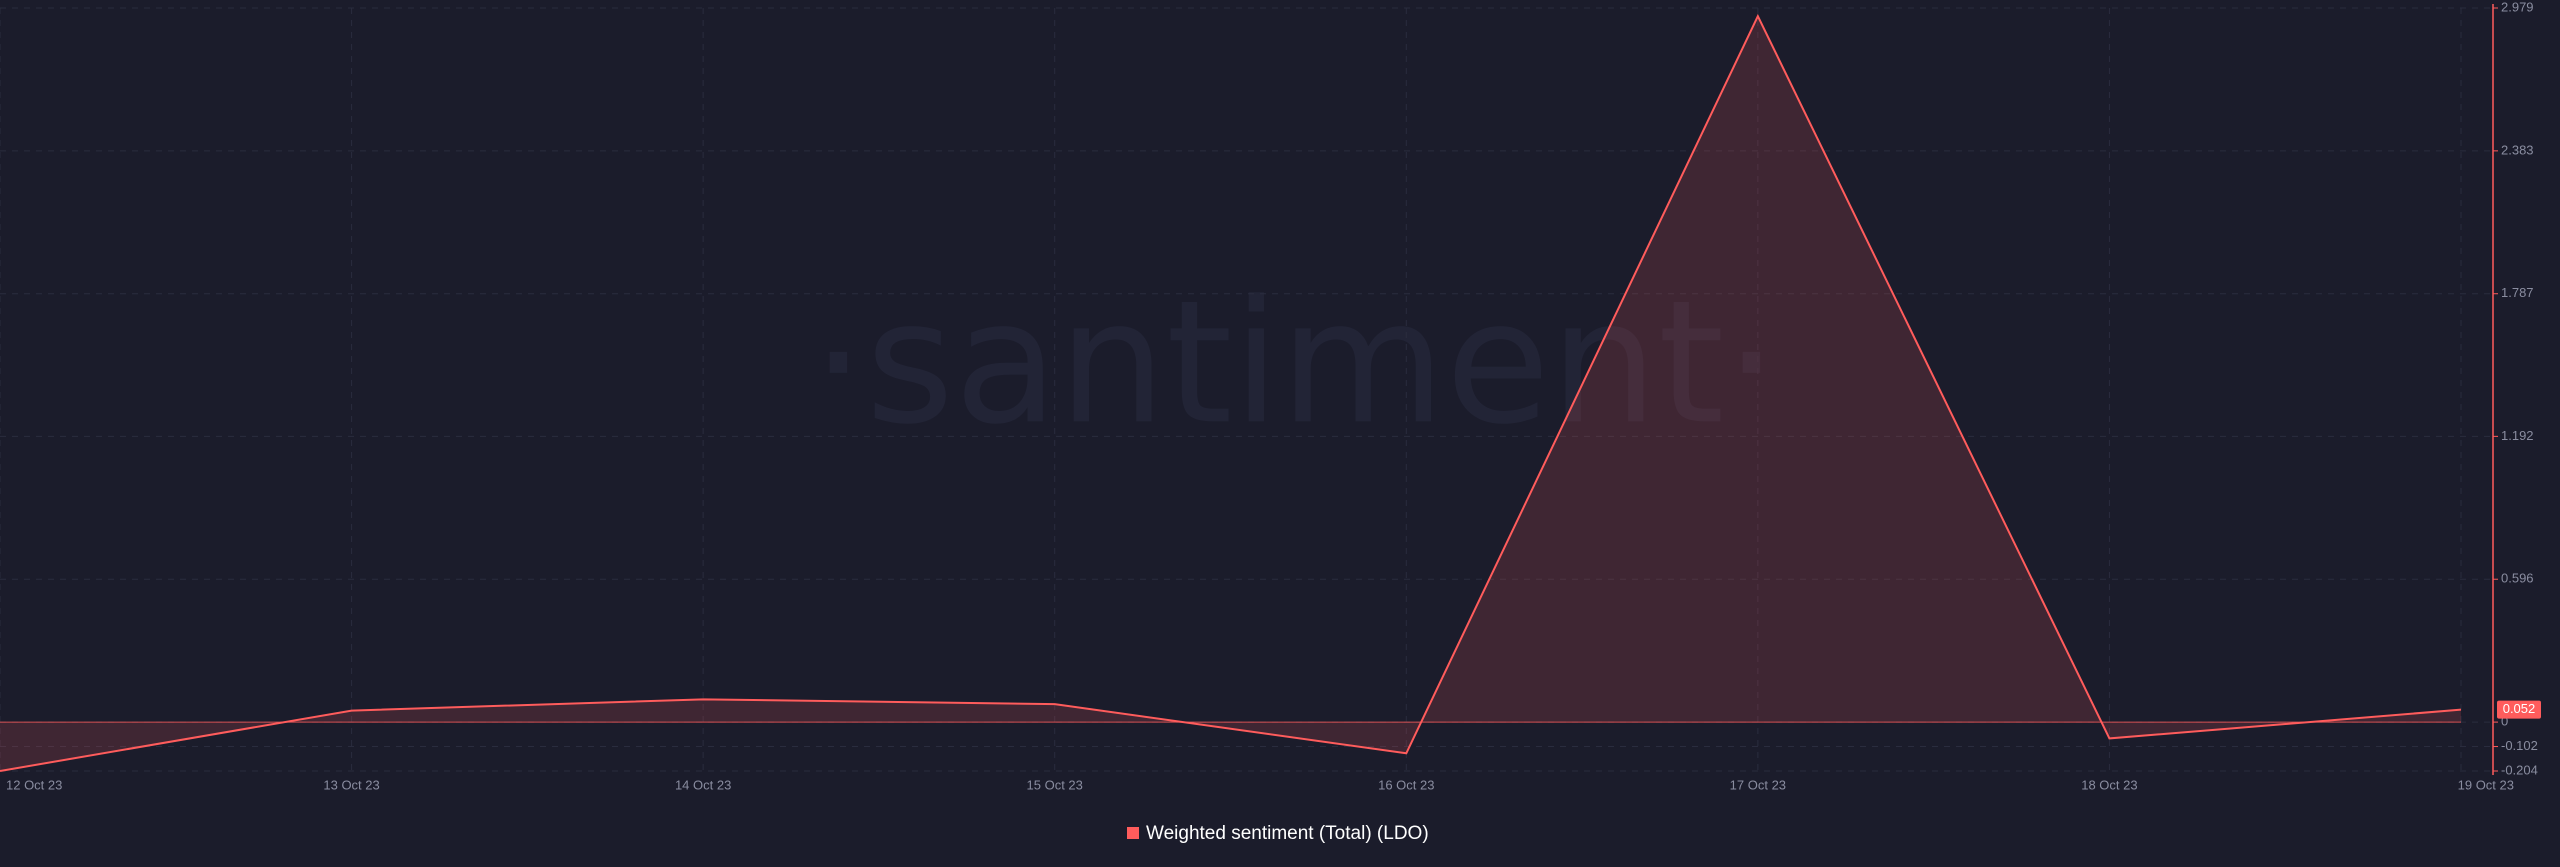 The height and width of the screenshot is (867, 2560). Describe the element at coordinates (2517, 149) in the screenshot. I see `y-tick-label: 2.383` at that location.